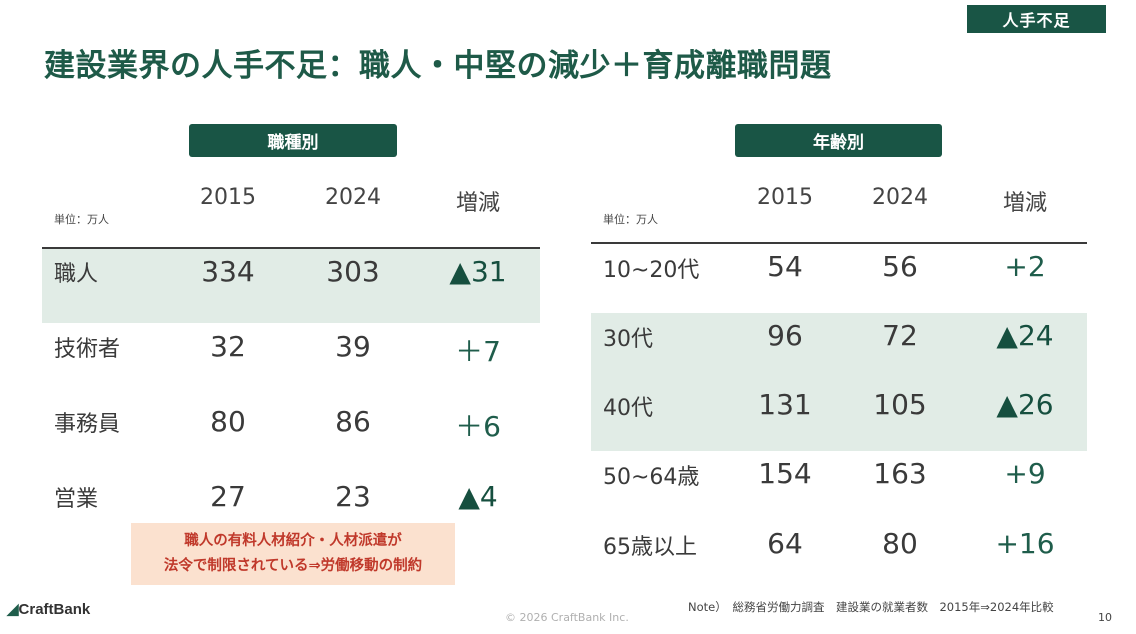 This screenshot has height=634, width=1136. What do you see at coordinates (81, 219) in the screenshot?
I see `left-unit-label: 単位：万人` at bounding box center [81, 219].